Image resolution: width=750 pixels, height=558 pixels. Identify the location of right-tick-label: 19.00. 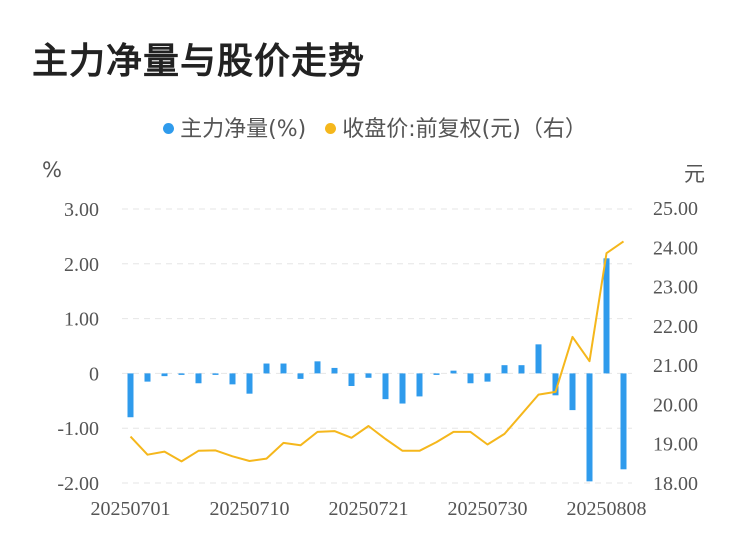
(675, 445).